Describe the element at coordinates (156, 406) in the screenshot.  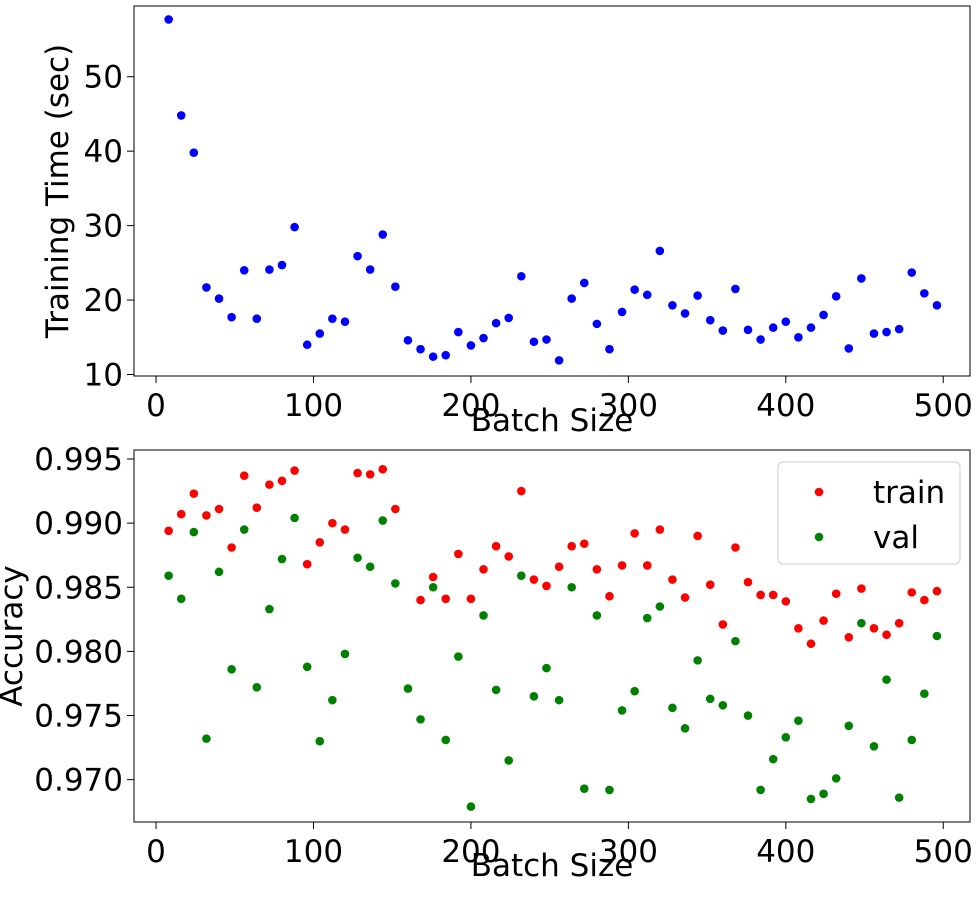
I see `x-tick-label: 0` at that location.